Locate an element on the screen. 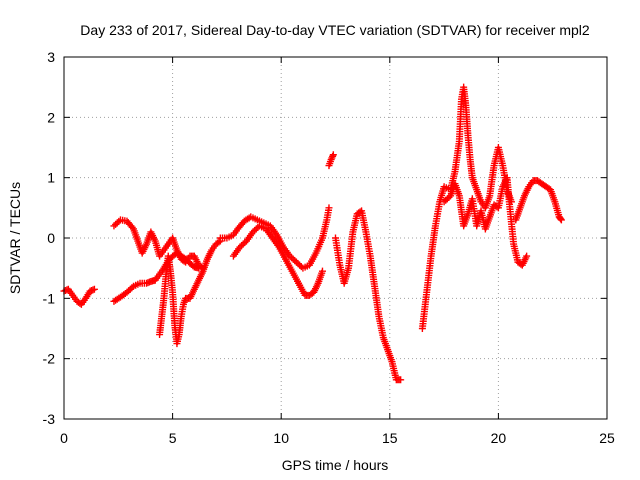 The width and height of the screenshot is (640, 480). series-D is located at coordinates (190, 292).